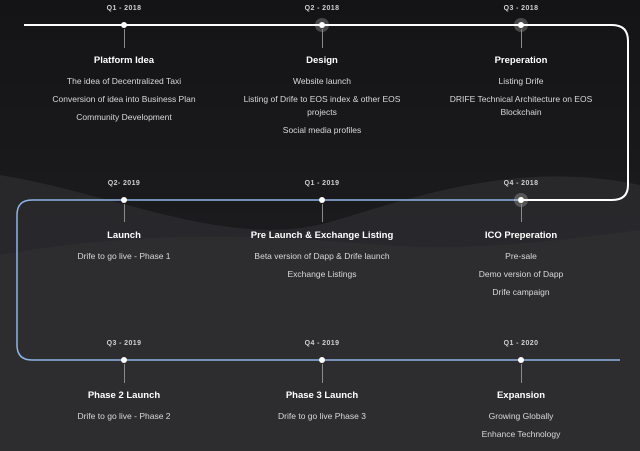  I want to click on milestone-item: Conversion of idea into Business Plan, so click(124, 99).